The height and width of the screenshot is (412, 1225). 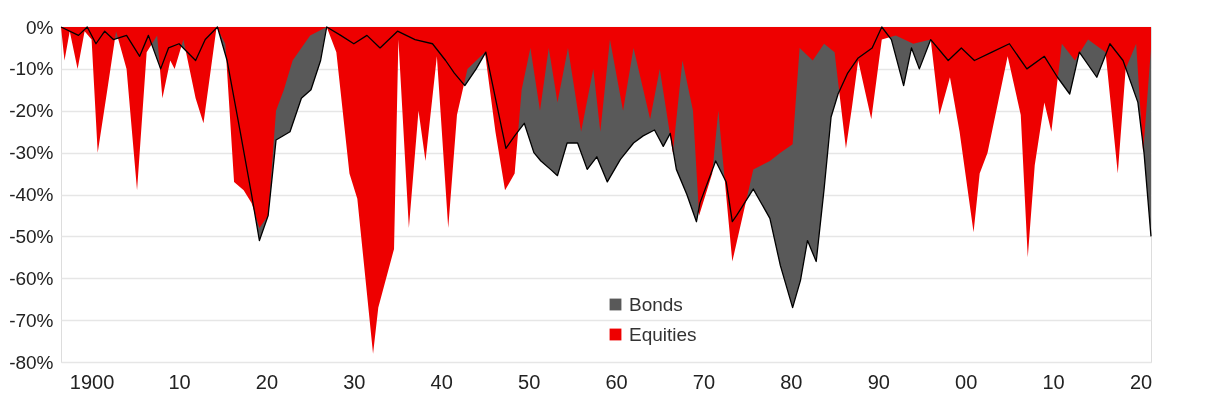 I want to click on y-tick-label: -80%, so click(x=31, y=362).